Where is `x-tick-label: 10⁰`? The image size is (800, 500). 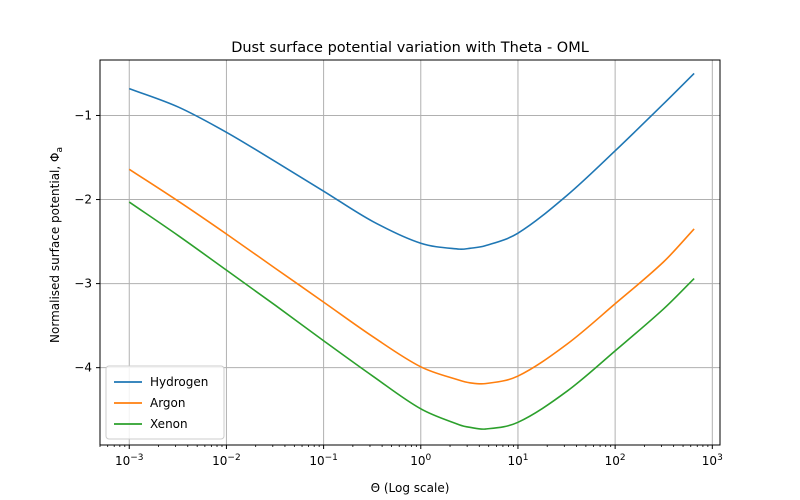 x-tick-label: 10⁰ is located at coordinates (420, 460).